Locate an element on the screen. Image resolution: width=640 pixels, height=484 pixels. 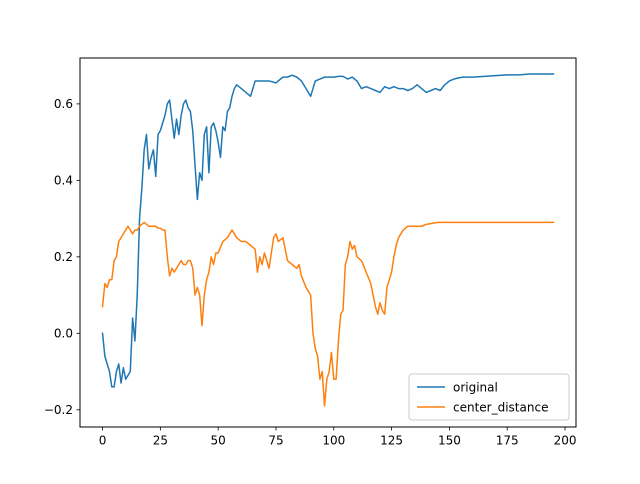
legend: original center_distance is located at coordinates (489, 397).